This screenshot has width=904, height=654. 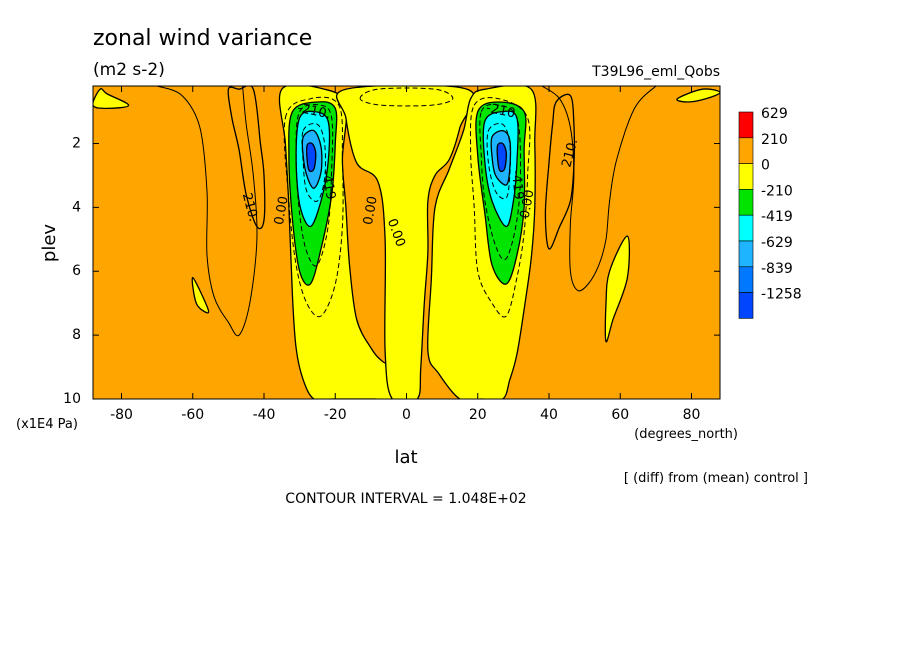 I want to click on x-tick-label: 0, so click(x=406, y=415).